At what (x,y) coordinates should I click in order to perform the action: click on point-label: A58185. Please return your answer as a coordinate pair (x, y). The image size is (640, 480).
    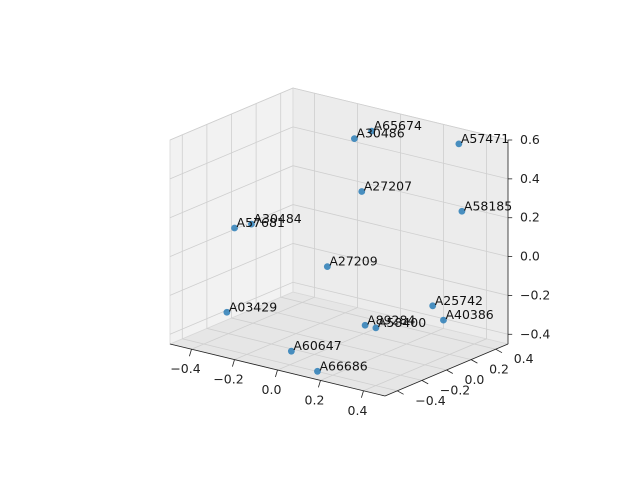
    Looking at the image, I should click on (488, 205).